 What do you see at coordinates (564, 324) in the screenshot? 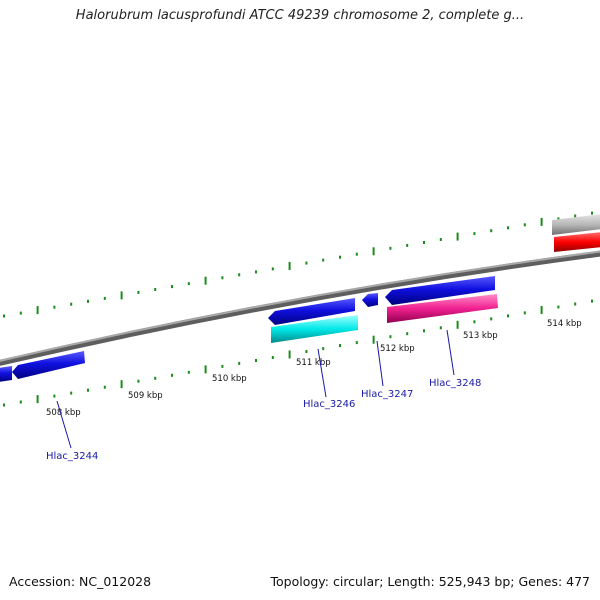
I see `scale-label-514: 514 kbp` at bounding box center [564, 324].